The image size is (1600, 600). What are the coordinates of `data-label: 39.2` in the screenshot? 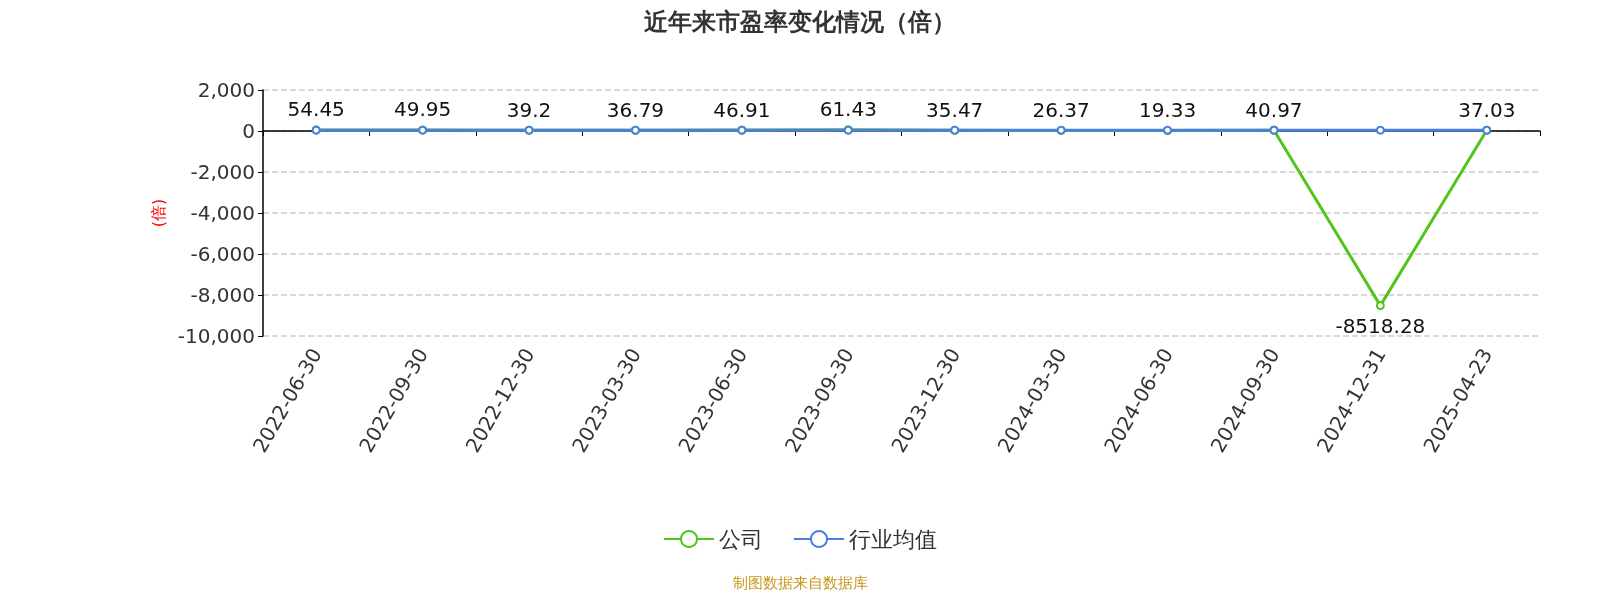 It's located at (529, 109).